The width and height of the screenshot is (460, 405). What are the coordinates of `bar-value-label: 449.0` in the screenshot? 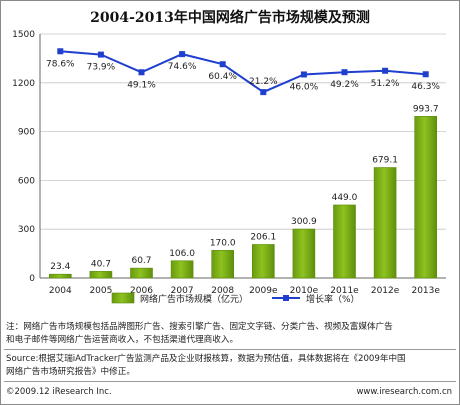 It's located at (345, 198).